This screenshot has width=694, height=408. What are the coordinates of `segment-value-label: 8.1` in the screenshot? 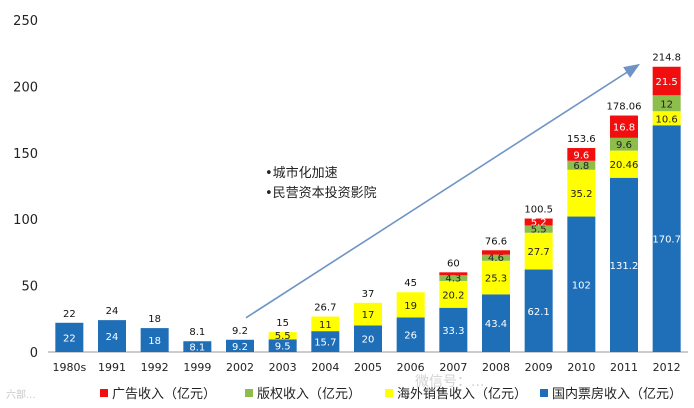 It's located at (197, 348).